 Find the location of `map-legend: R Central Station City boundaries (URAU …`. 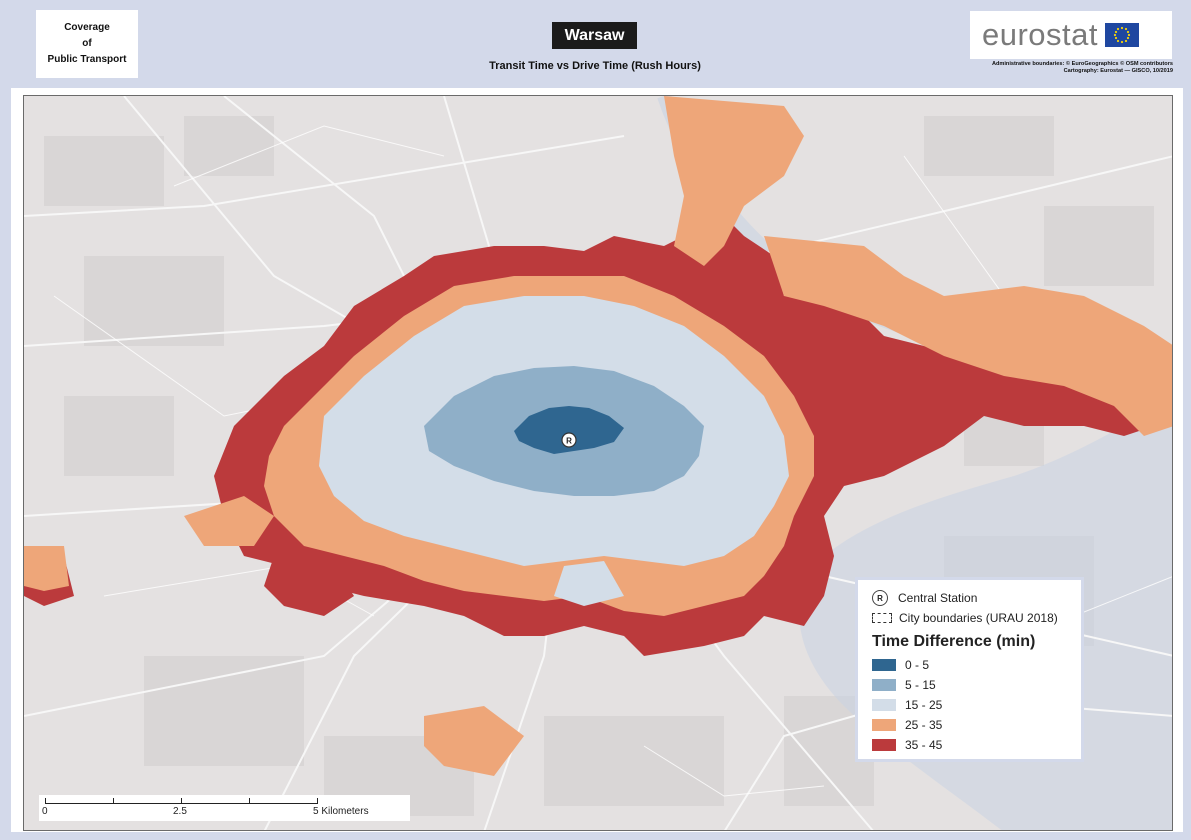

map-legend: R Central Station City boundaries (URAU … is located at coordinates (969, 669).